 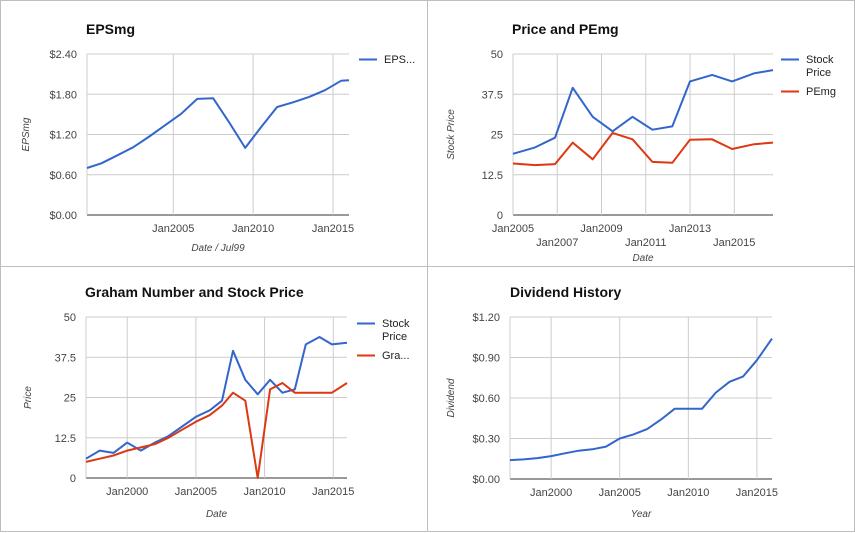 What do you see at coordinates (565, 292) in the screenshot?
I see `chart-title: Dividend History` at bounding box center [565, 292].